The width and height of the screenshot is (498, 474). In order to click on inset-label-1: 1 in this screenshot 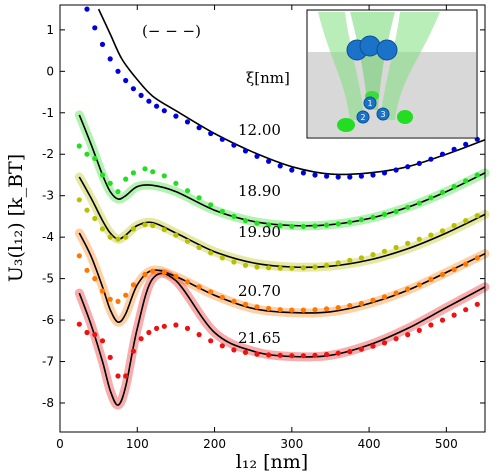, I will do `click(369, 103)`.